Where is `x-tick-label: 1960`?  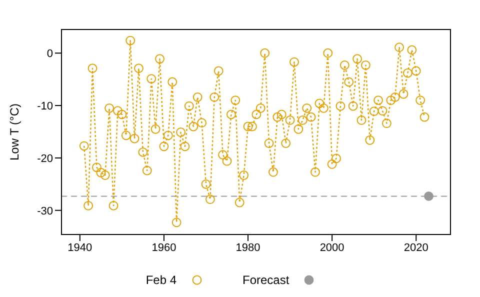
x-tick-label: 1960 is located at coordinates (164, 248).